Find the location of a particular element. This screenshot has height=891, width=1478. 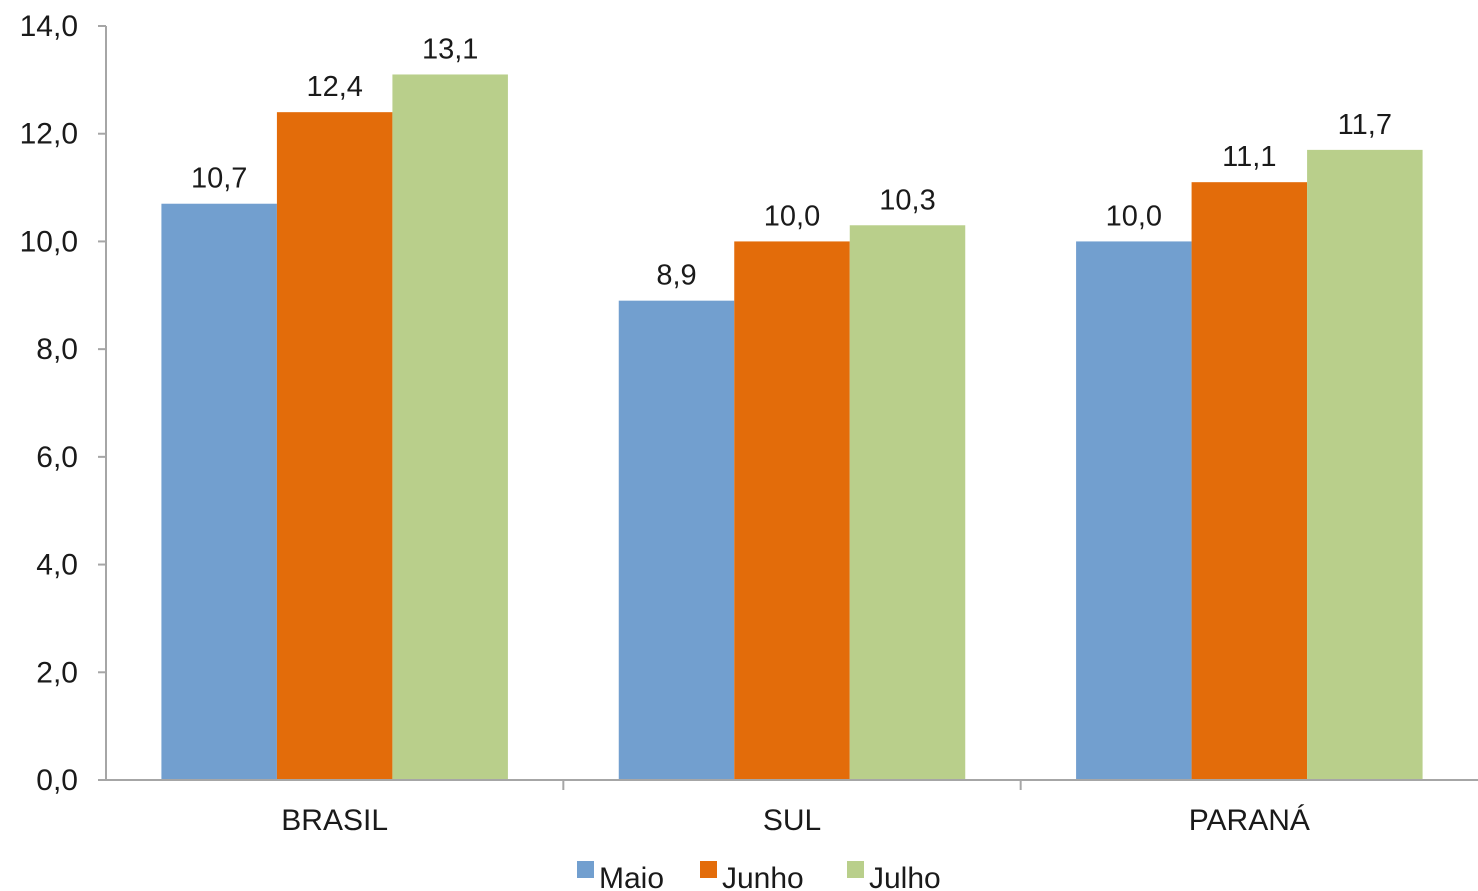

y-tick-label: 14,0 is located at coordinates (49, 26).